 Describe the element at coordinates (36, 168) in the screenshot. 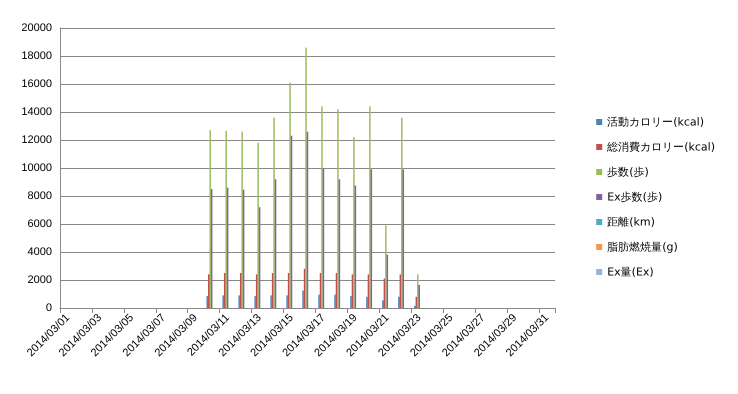

I see `y-tick-label: 10000` at that location.